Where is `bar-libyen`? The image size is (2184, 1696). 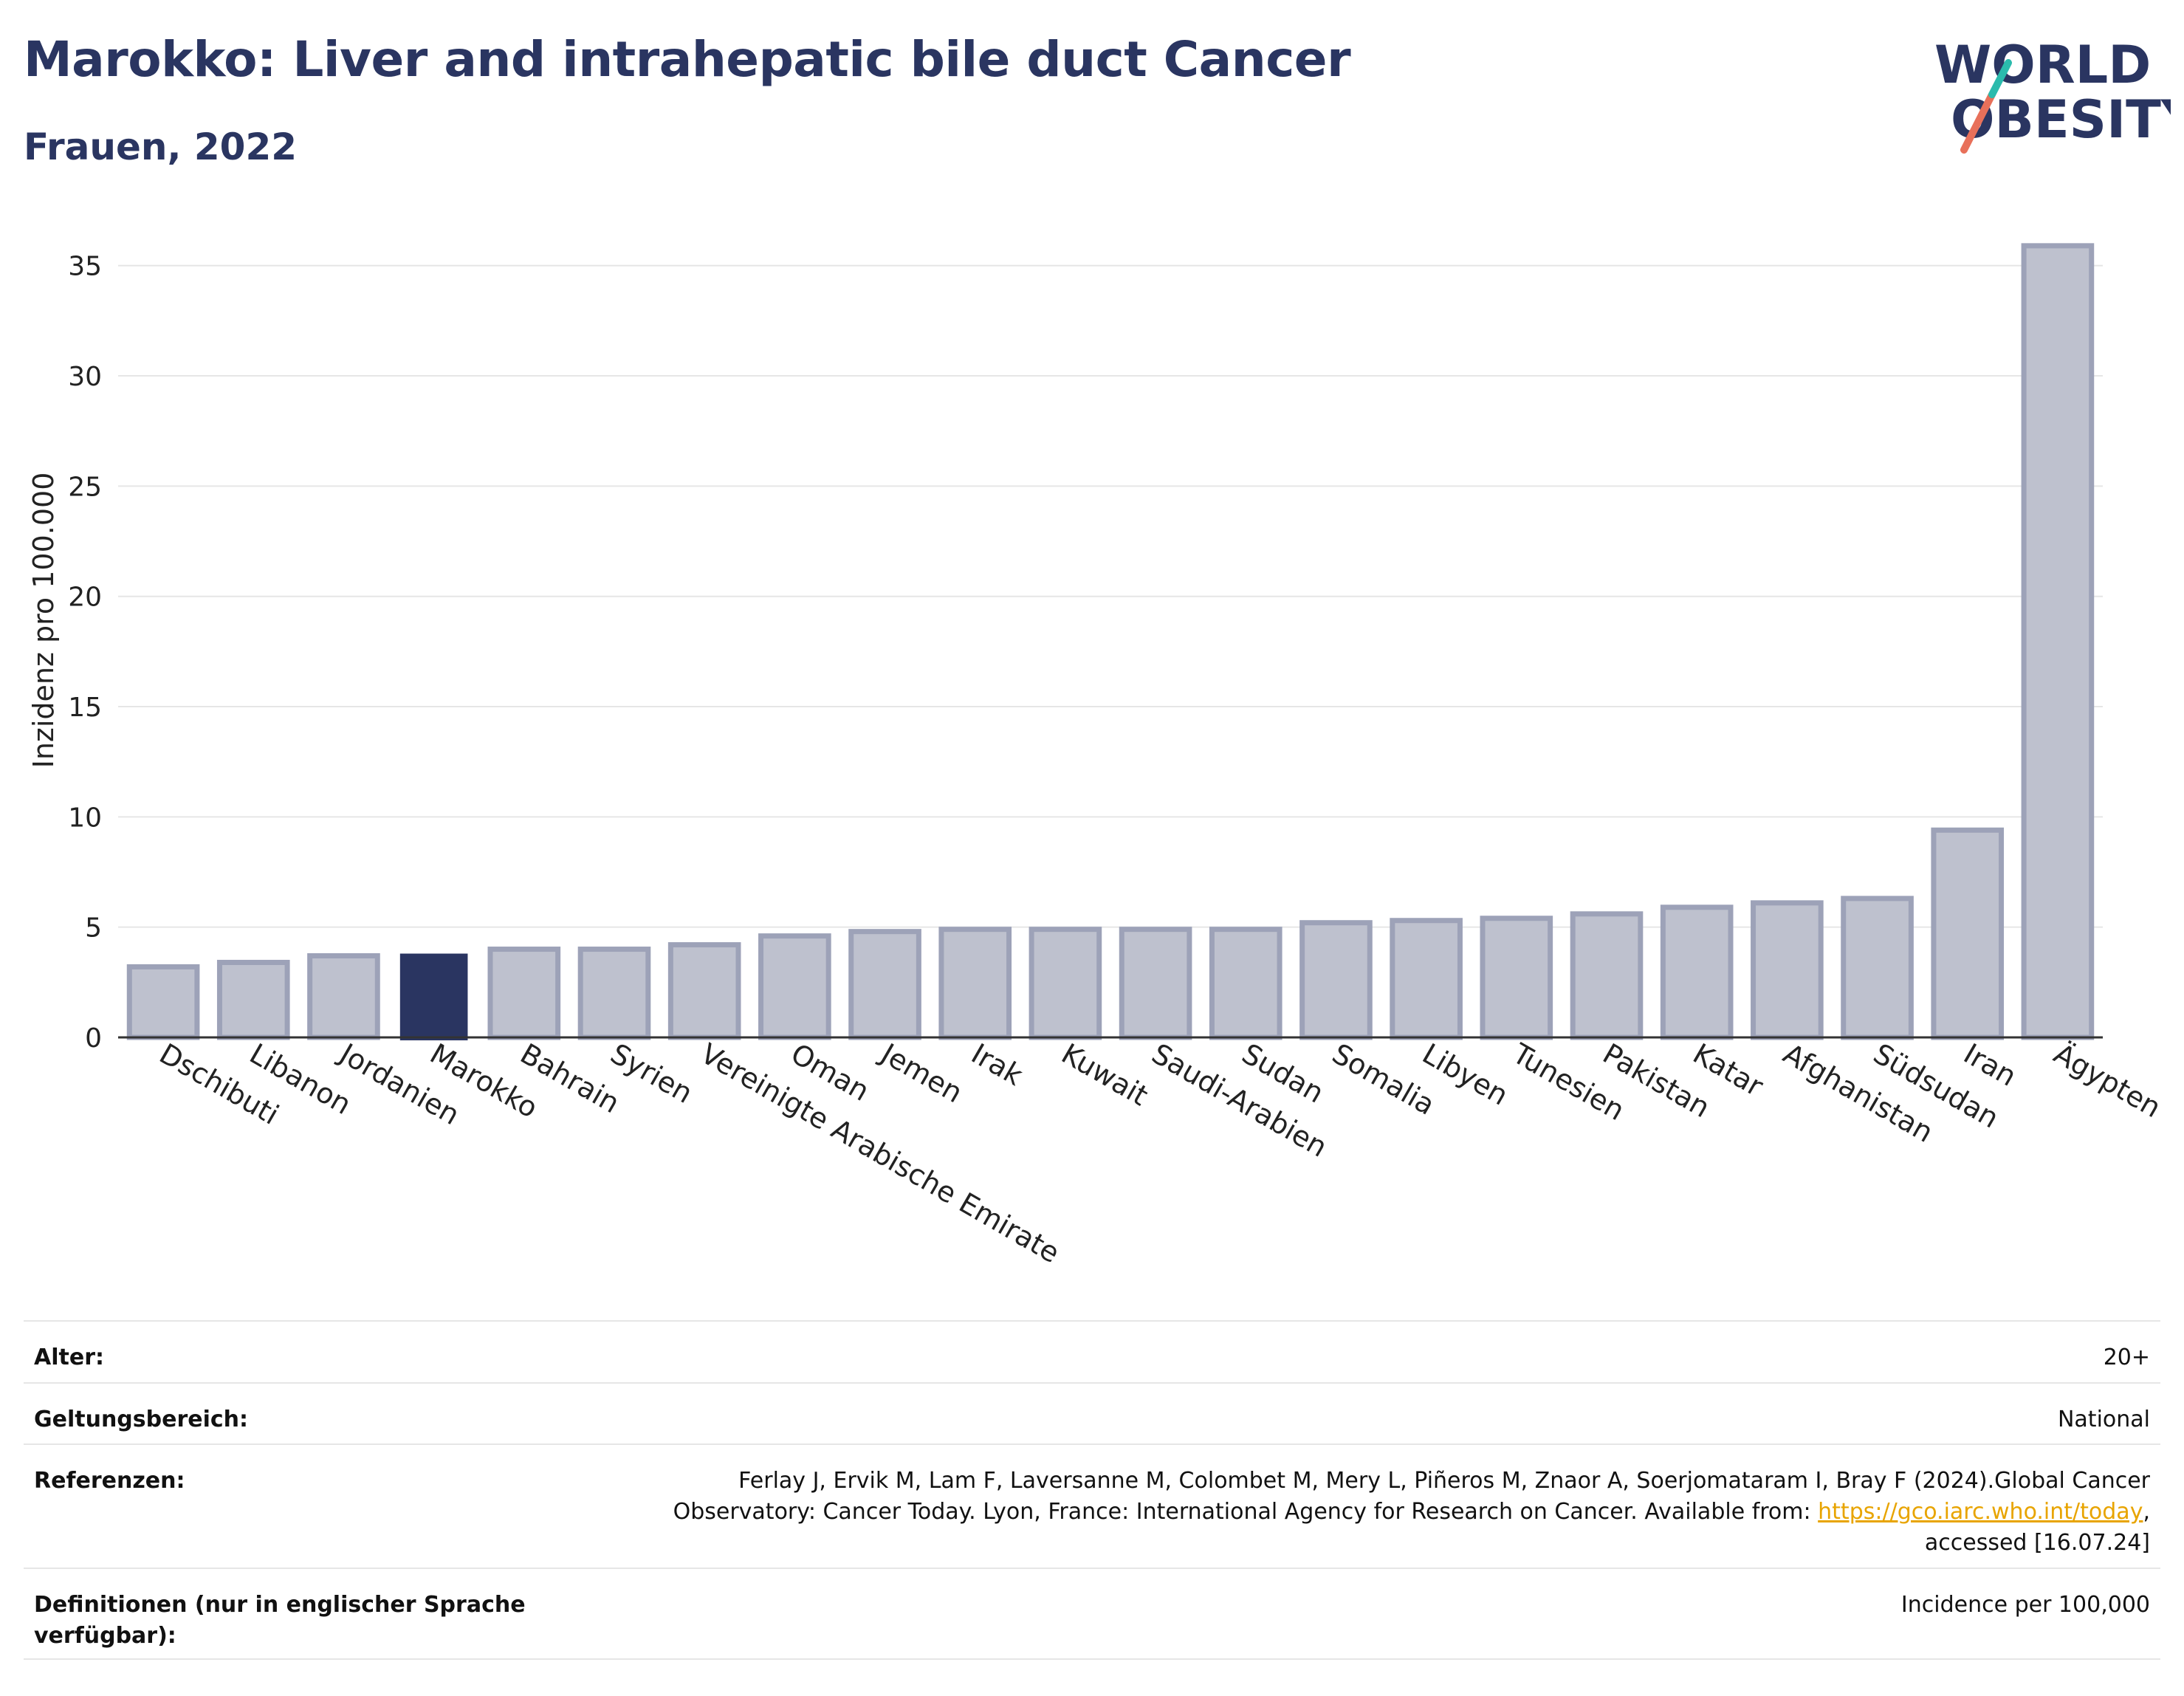
bar-libyen is located at coordinates (1426, 979).